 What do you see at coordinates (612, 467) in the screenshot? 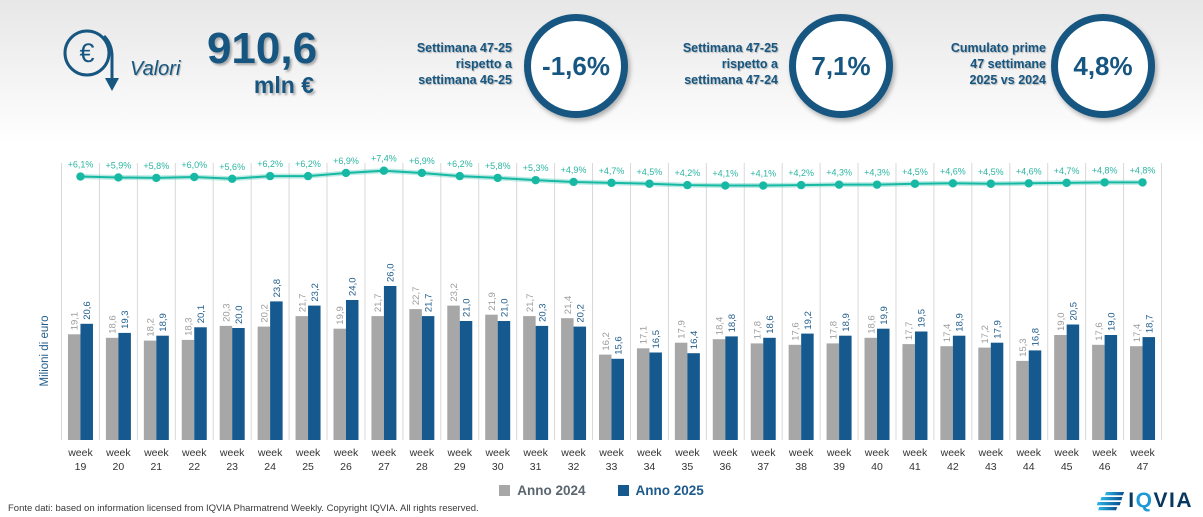
I see `x-axis-number-week-33: 33` at bounding box center [612, 467].